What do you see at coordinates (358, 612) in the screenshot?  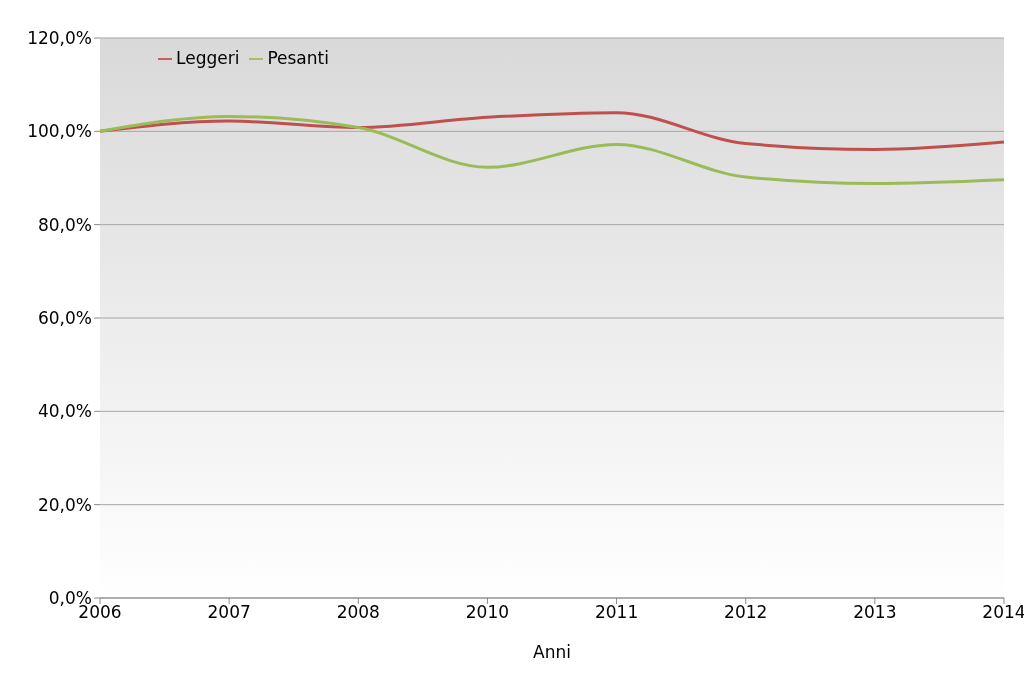 I see `x-tick-label: 2008` at bounding box center [358, 612].